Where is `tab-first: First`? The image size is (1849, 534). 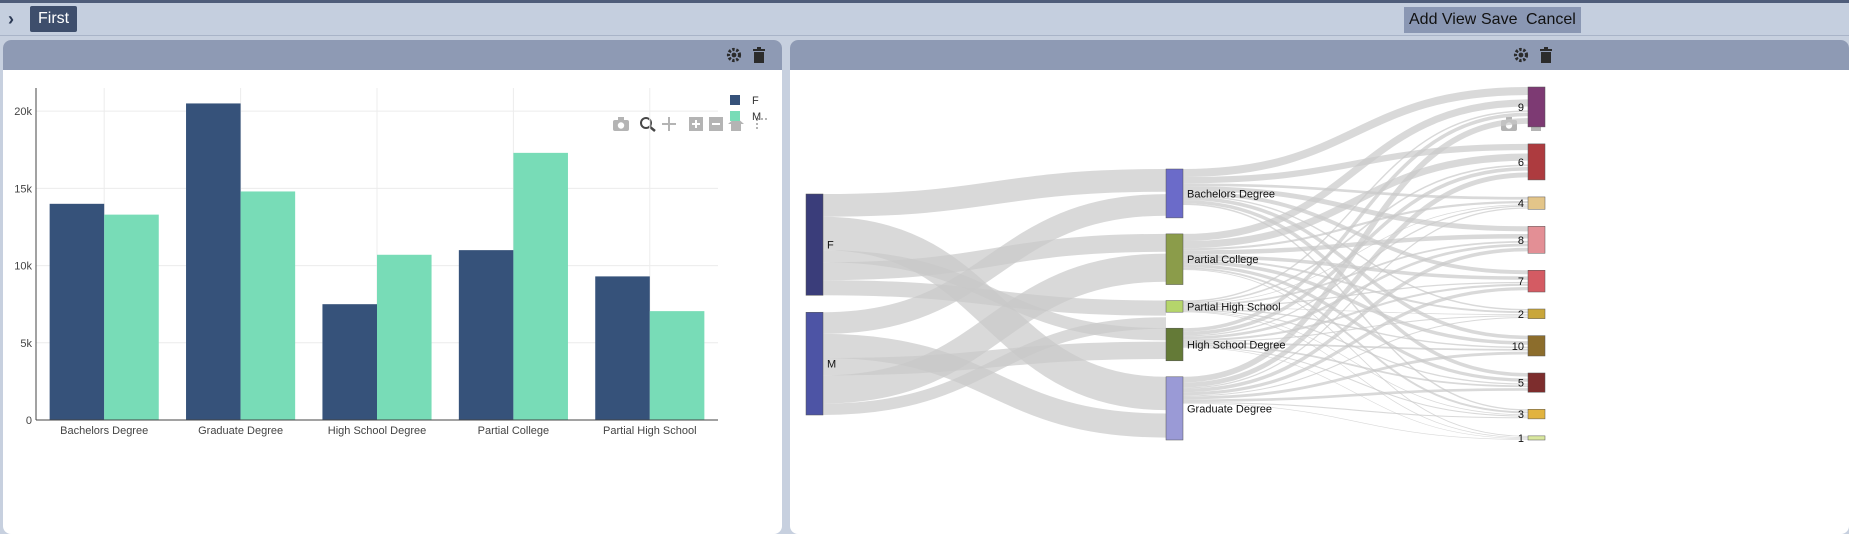
tab-first: First is located at coordinates (54, 19).